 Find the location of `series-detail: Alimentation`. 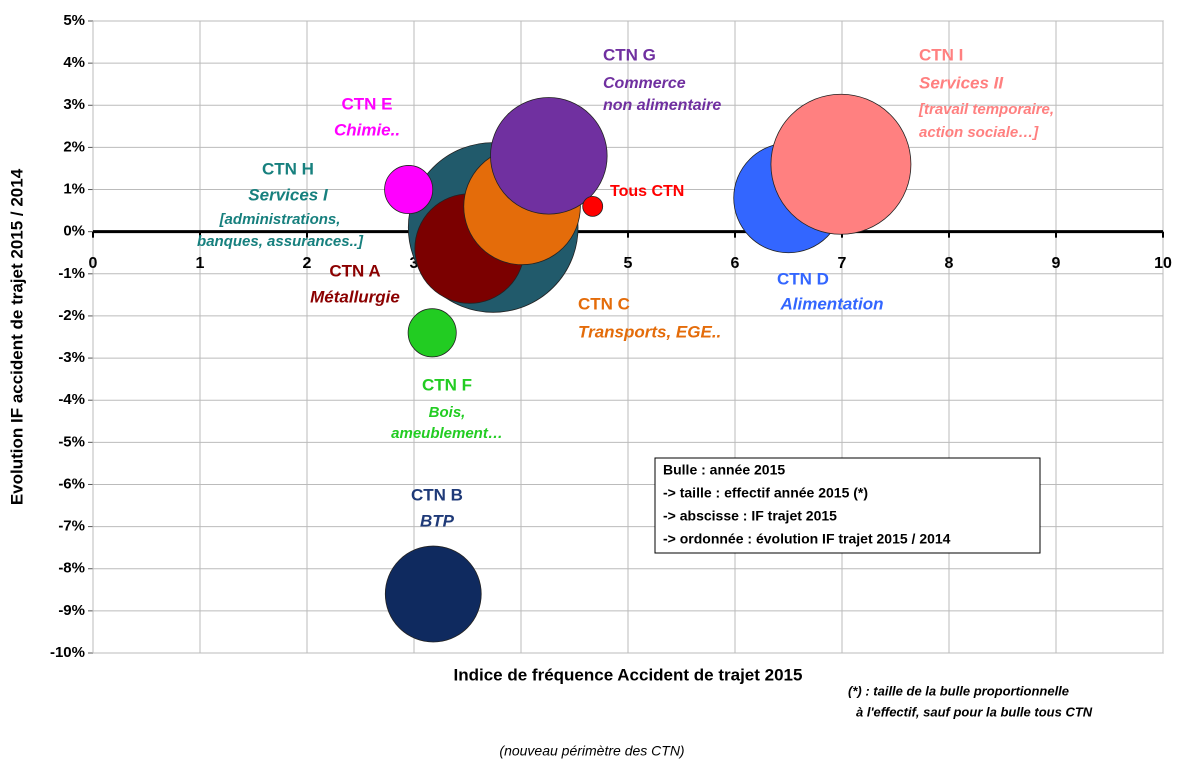

series-detail: Alimentation is located at coordinates (832, 303).